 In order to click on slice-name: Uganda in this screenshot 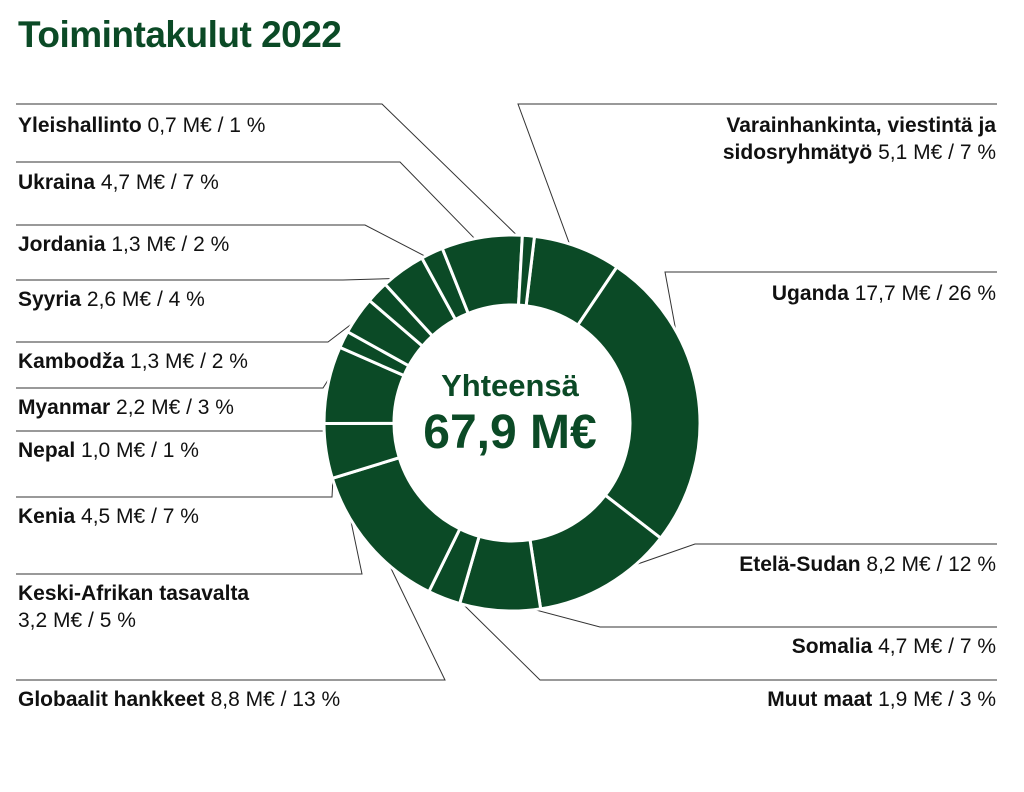, I will do `click(810, 293)`.